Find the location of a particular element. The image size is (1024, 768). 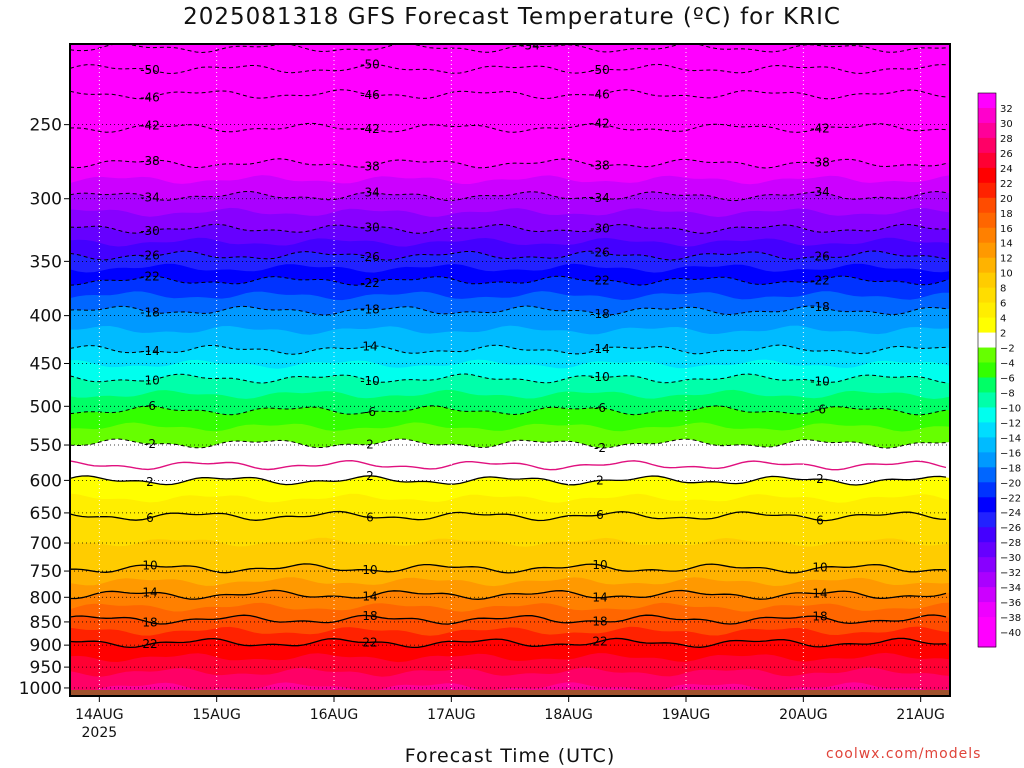

colorbar-label: 2 is located at coordinates (1003, 334).